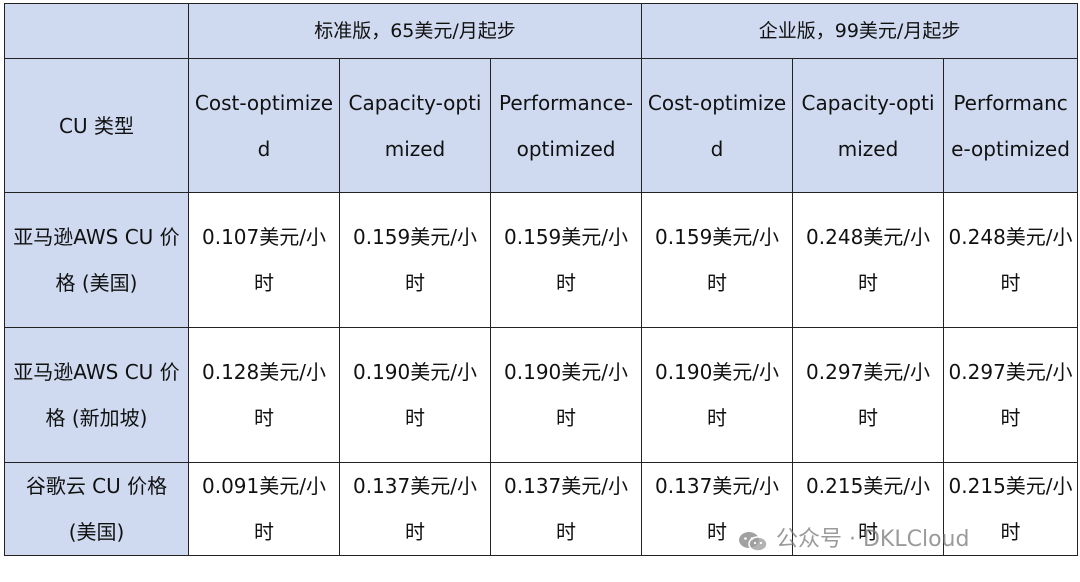  I want to click on enterprise-edition-header: 企业版，99美元/月起步, so click(860, 31).